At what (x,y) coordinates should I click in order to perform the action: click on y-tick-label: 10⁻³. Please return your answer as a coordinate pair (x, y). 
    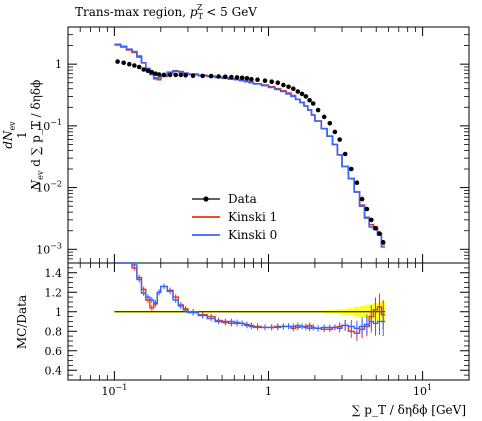
    Looking at the image, I should click on (49, 248).